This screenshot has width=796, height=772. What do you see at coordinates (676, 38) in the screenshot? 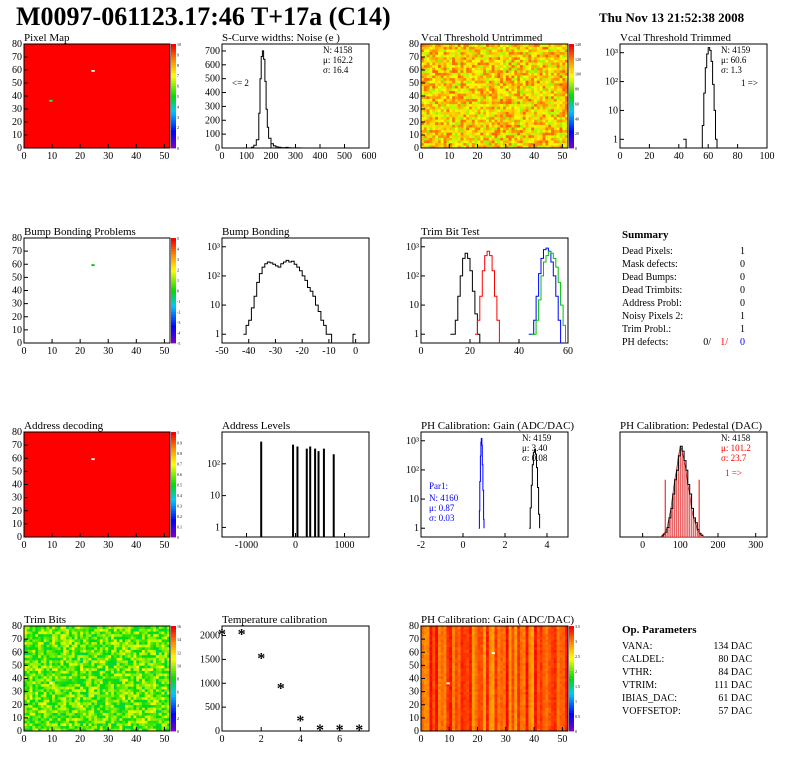
I see `chart-title: Vcal Threshold Trimmed` at bounding box center [676, 38].